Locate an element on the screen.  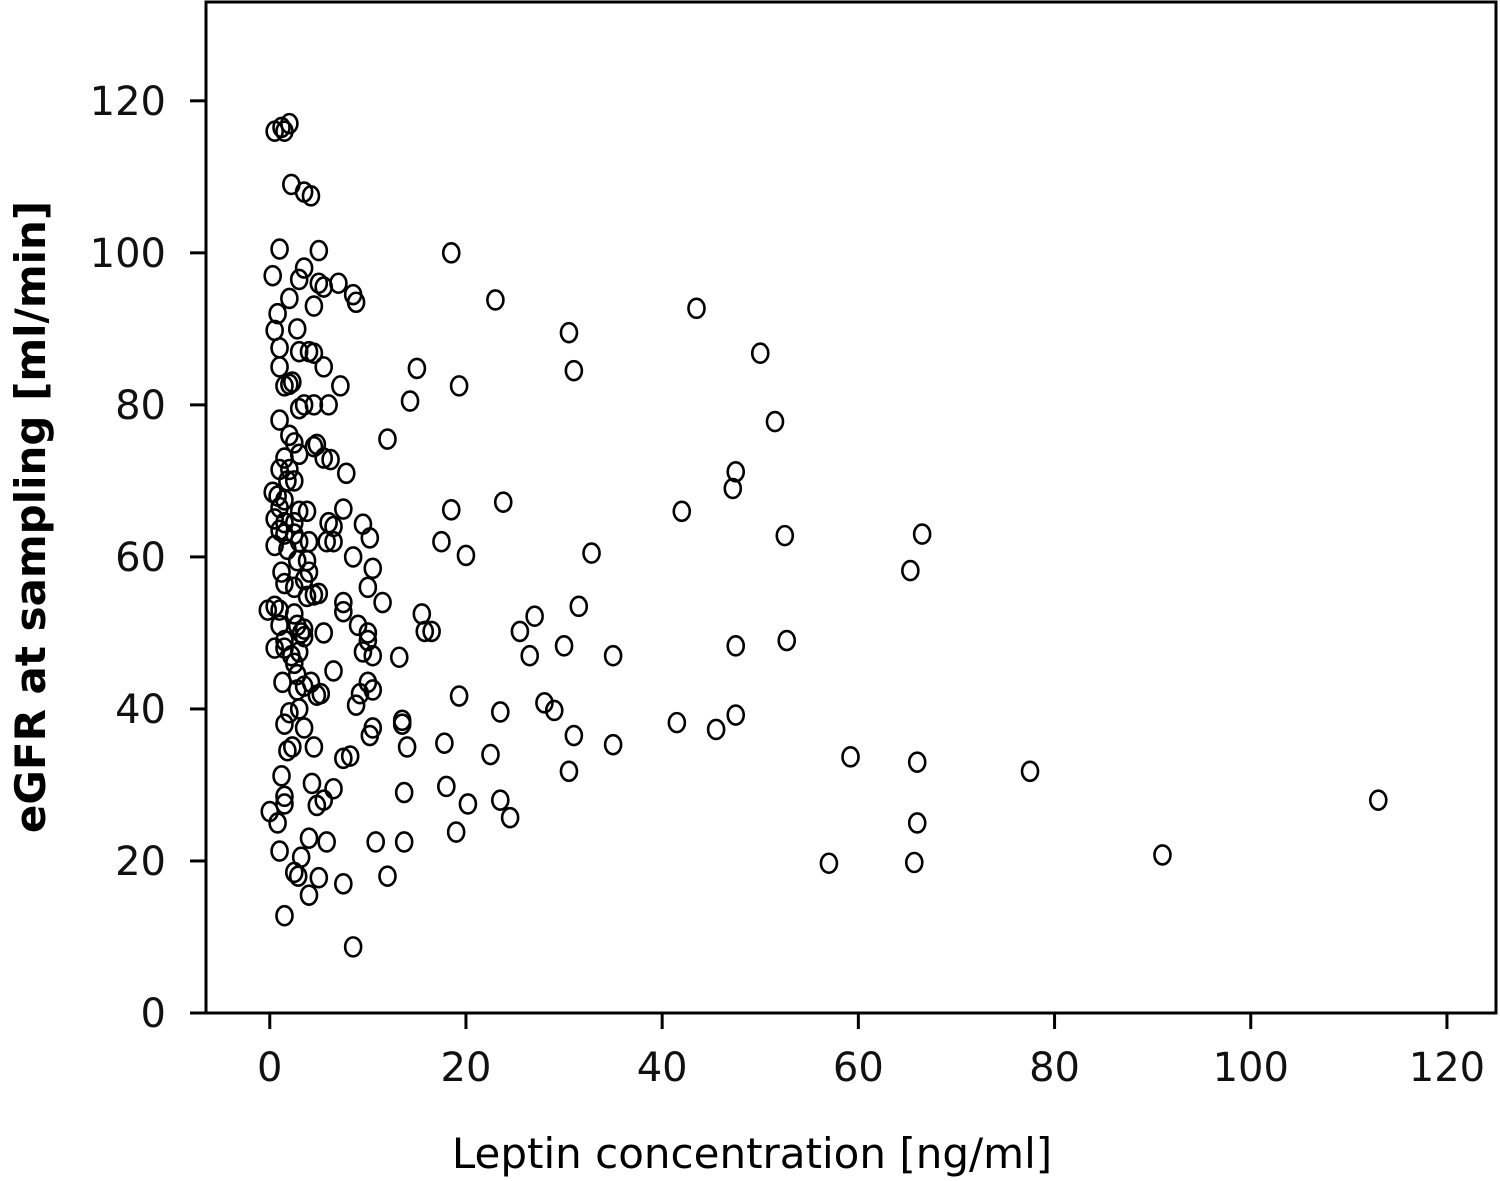
y-tick-label: 40 is located at coordinates (140, 710).